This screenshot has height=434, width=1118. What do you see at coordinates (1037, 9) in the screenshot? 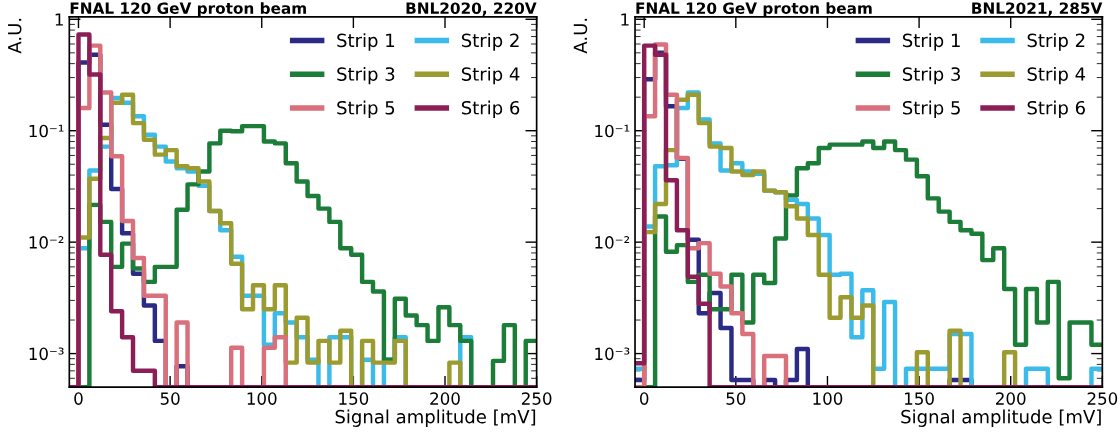
I see `chart-subtitle: BNL2021, 285V` at bounding box center [1037, 9].